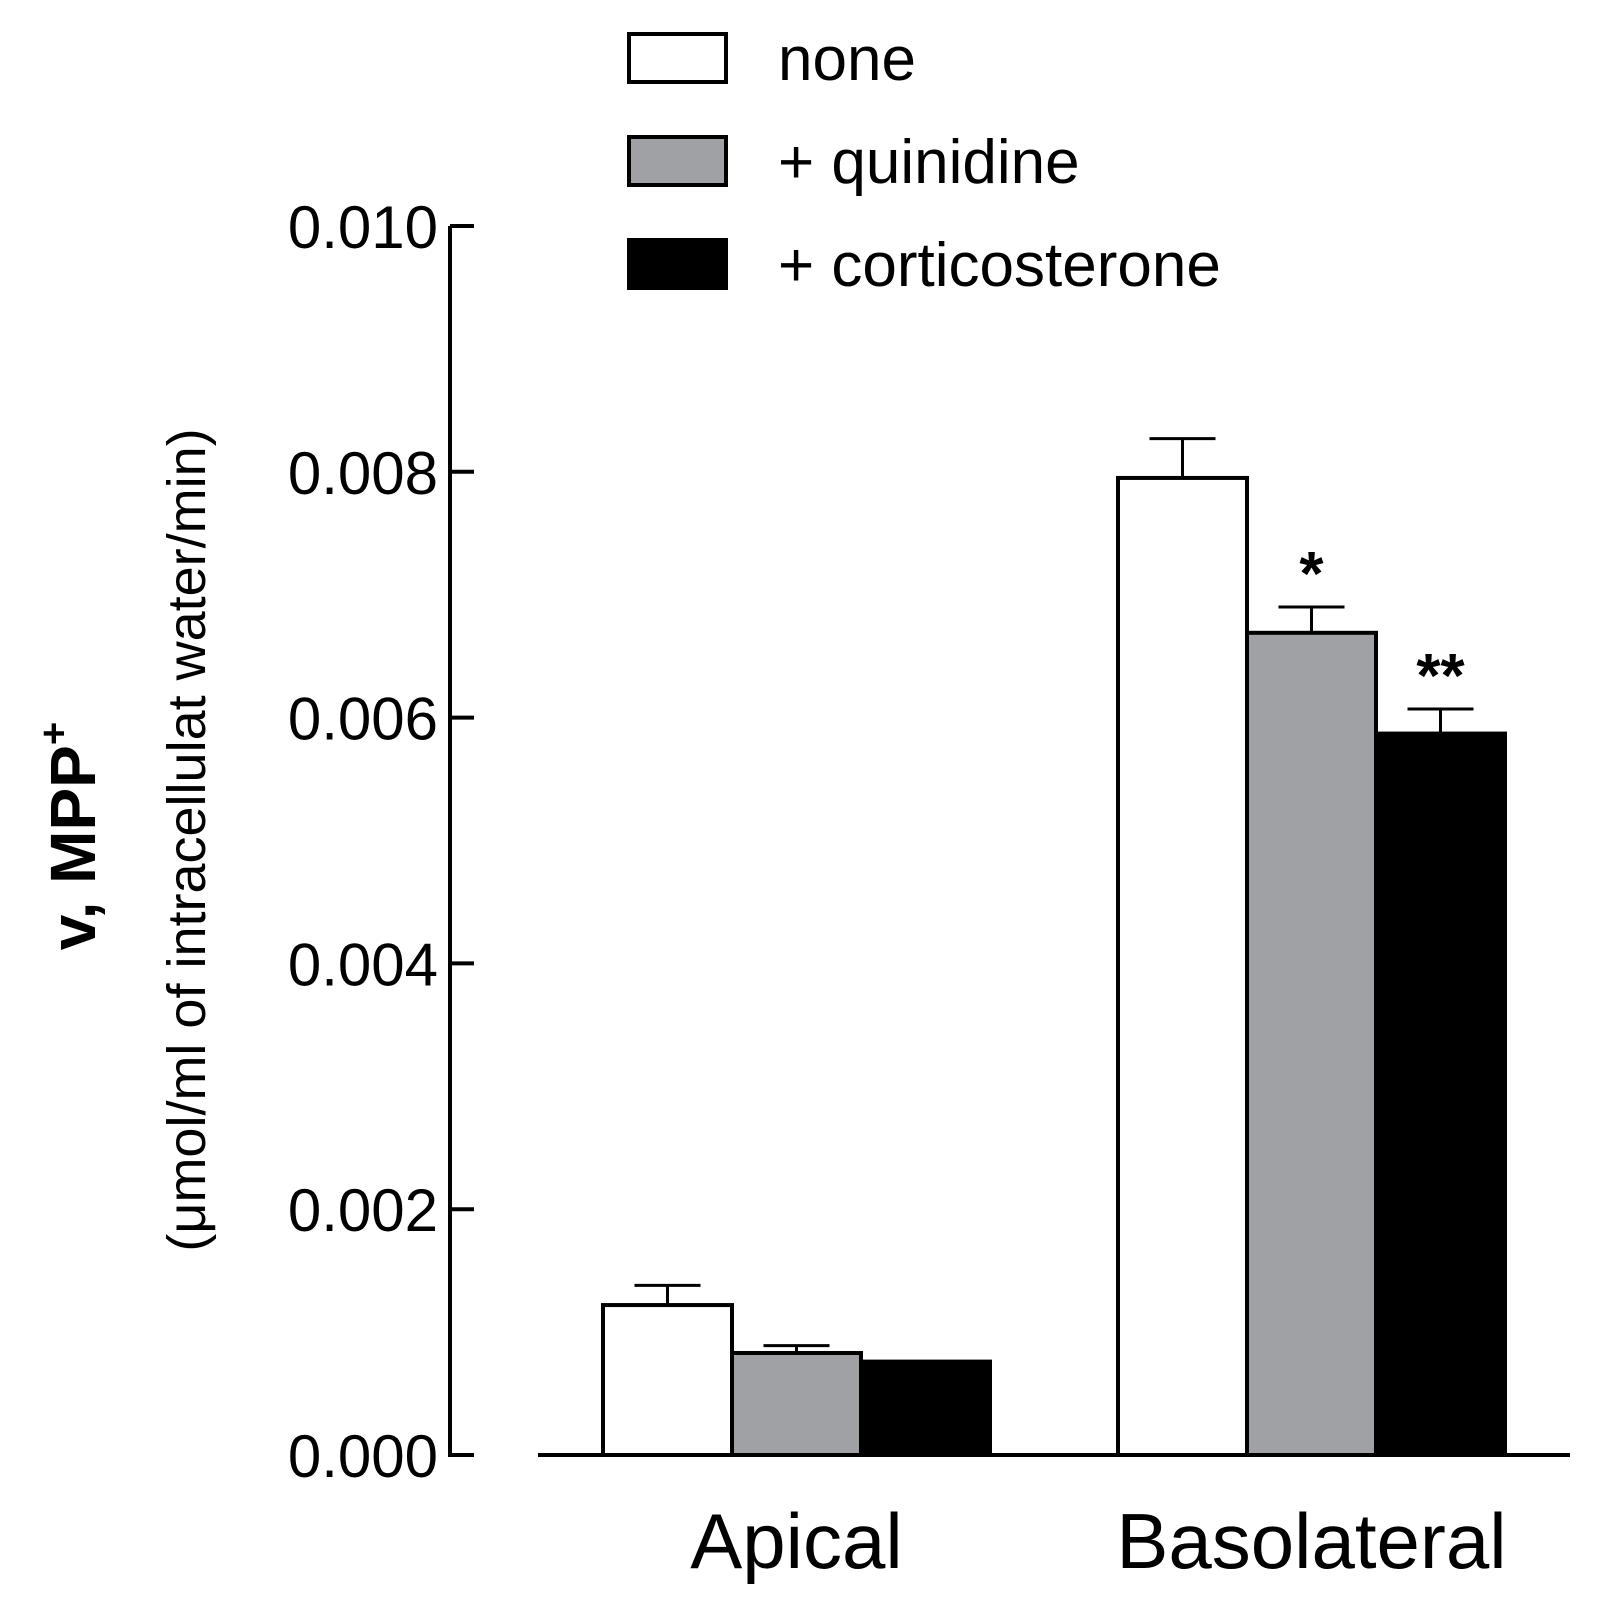  Describe the element at coordinates (1311, 1541) in the screenshot. I see `category-label: Basolateral` at that location.